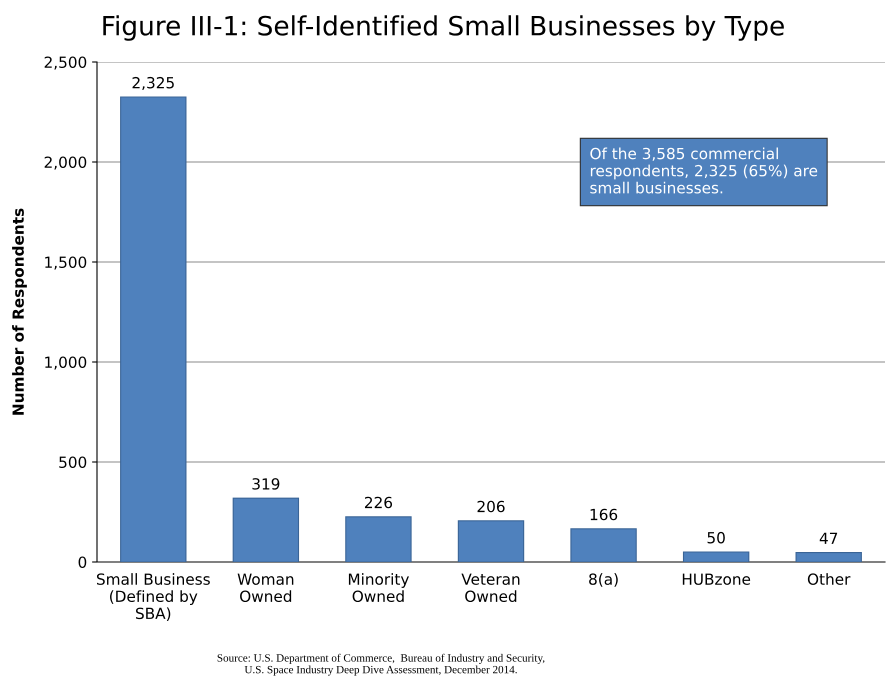  I want to click on y-tick-label: 500, so click(72, 462).